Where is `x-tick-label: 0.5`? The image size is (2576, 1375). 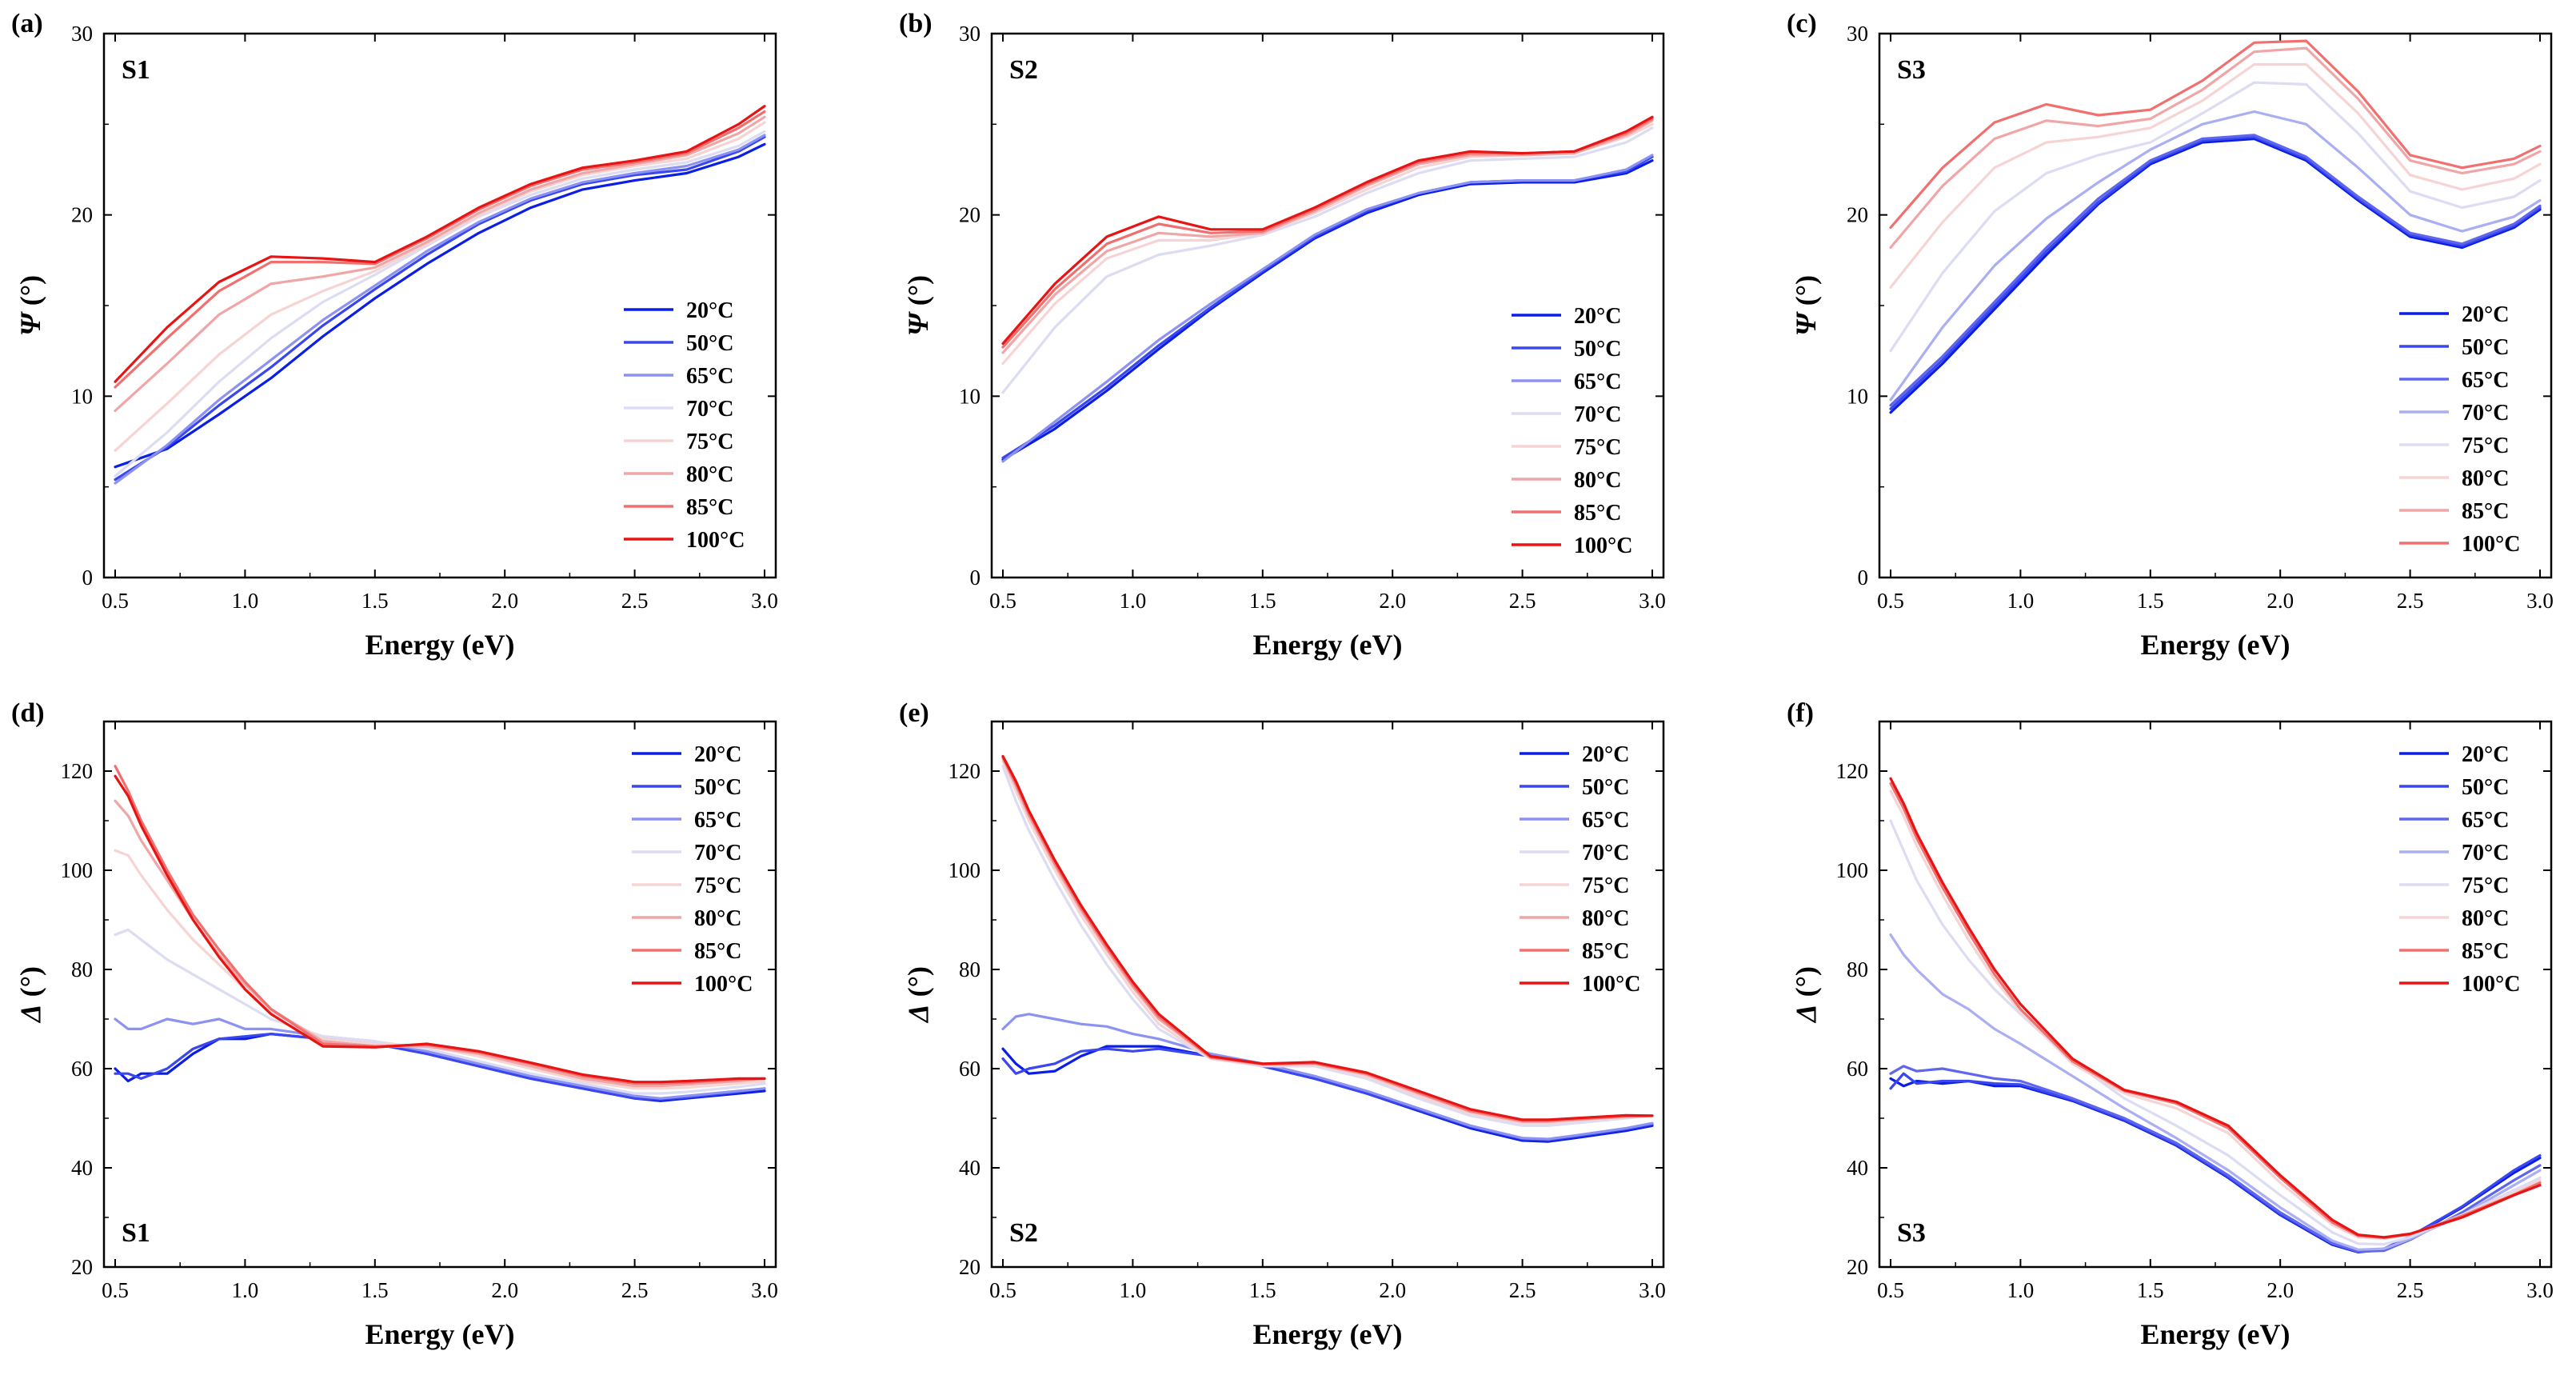
x-tick-label: 0.5 is located at coordinates (1003, 601).